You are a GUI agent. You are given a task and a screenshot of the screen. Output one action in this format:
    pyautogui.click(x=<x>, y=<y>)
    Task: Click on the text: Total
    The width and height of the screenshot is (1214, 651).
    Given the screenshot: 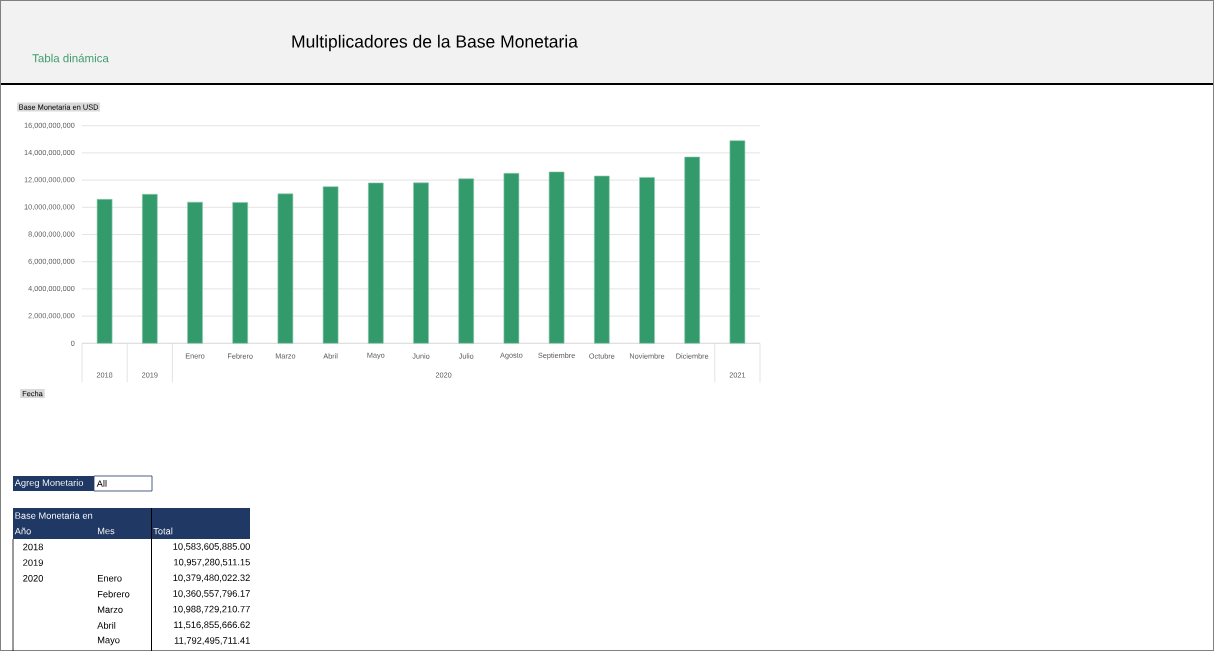 What is the action you would take?
    pyautogui.click(x=163, y=531)
    